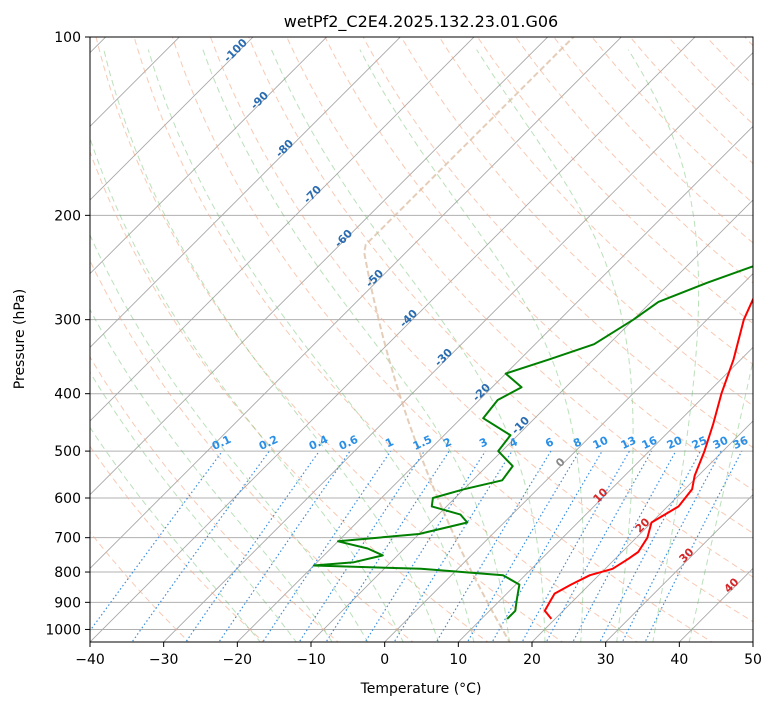 The width and height of the screenshot is (775, 708). What do you see at coordinates (721, 443) in the screenshot?
I see `mixing-ratio-label: 30` at bounding box center [721, 443].